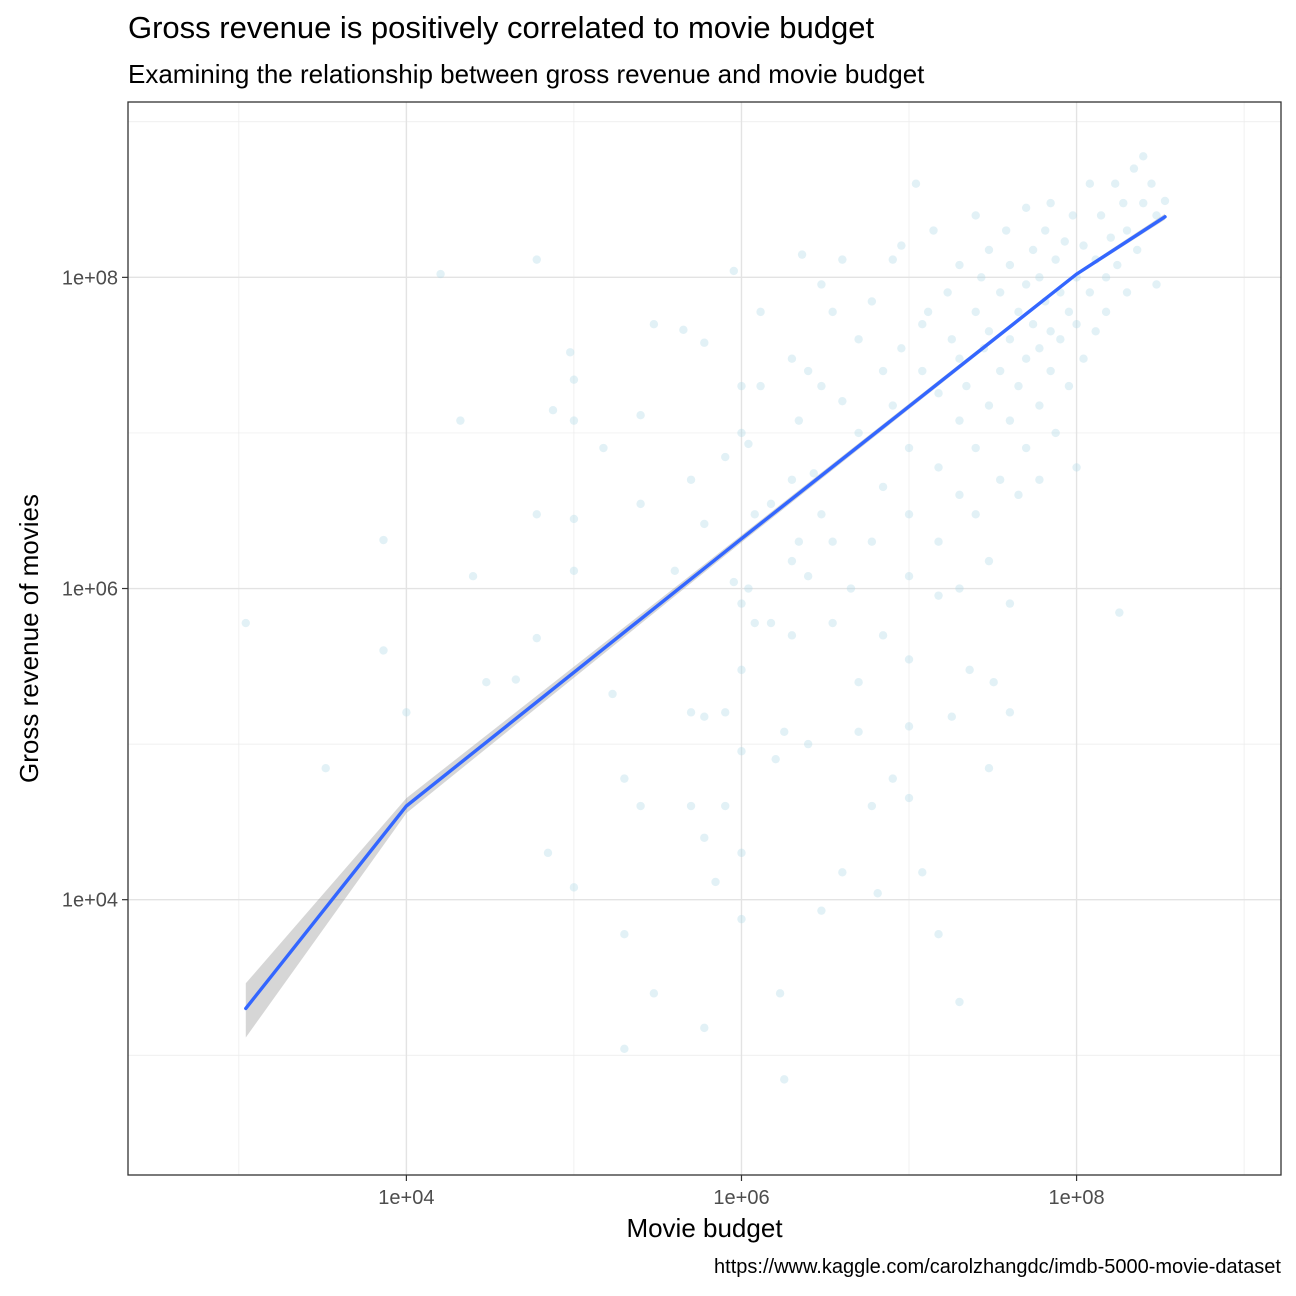  What do you see at coordinates (406, 1198) in the screenshot?
I see `x-tick-label: 1e+04` at bounding box center [406, 1198].